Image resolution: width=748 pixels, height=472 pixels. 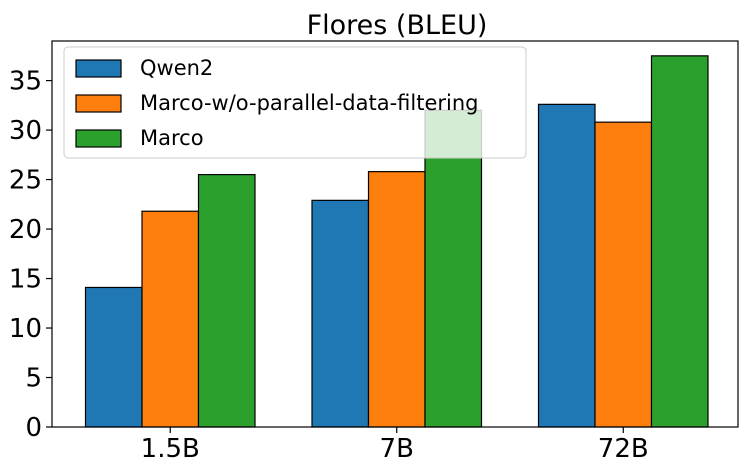 I want to click on y-tick-label: 15, so click(x=25, y=280).